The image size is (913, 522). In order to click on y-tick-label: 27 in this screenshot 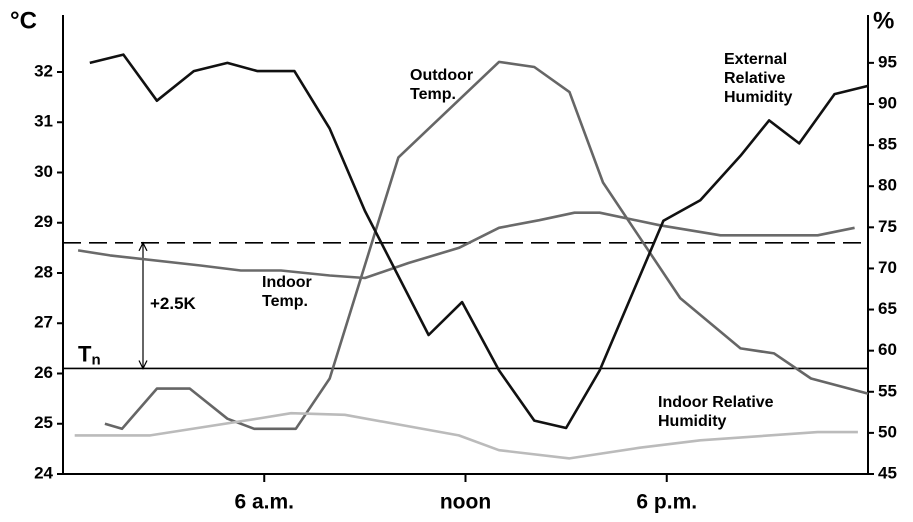, I will do `click(43, 322)`.